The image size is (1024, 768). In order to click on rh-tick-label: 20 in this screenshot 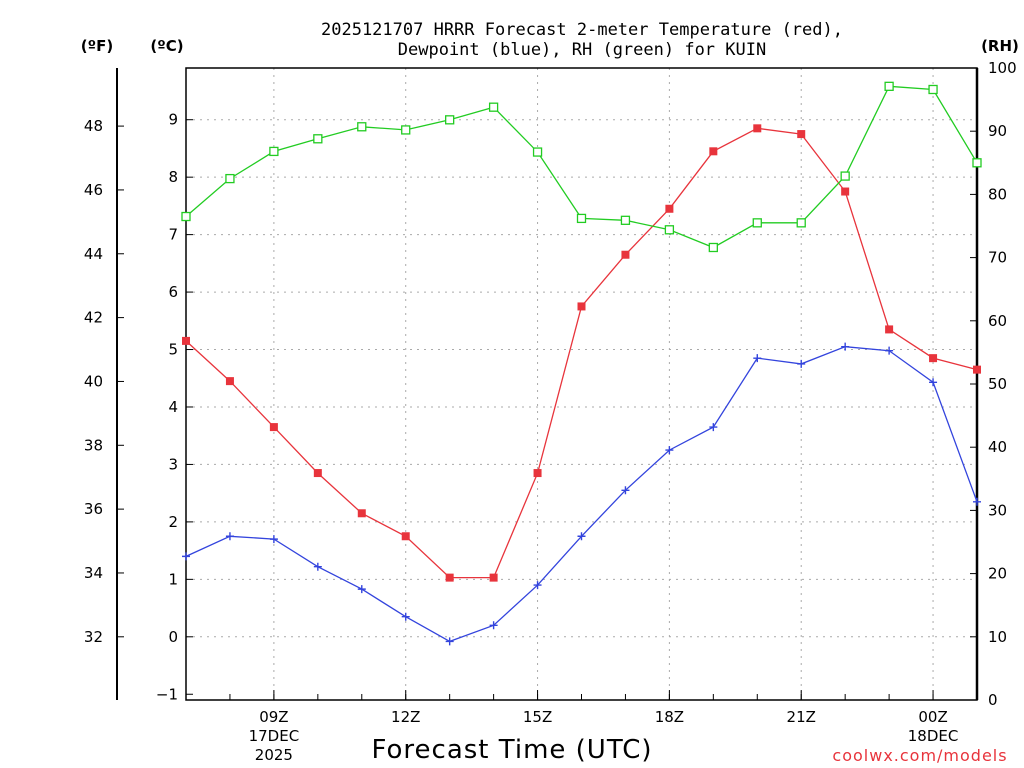, I will do `click(997, 574)`.